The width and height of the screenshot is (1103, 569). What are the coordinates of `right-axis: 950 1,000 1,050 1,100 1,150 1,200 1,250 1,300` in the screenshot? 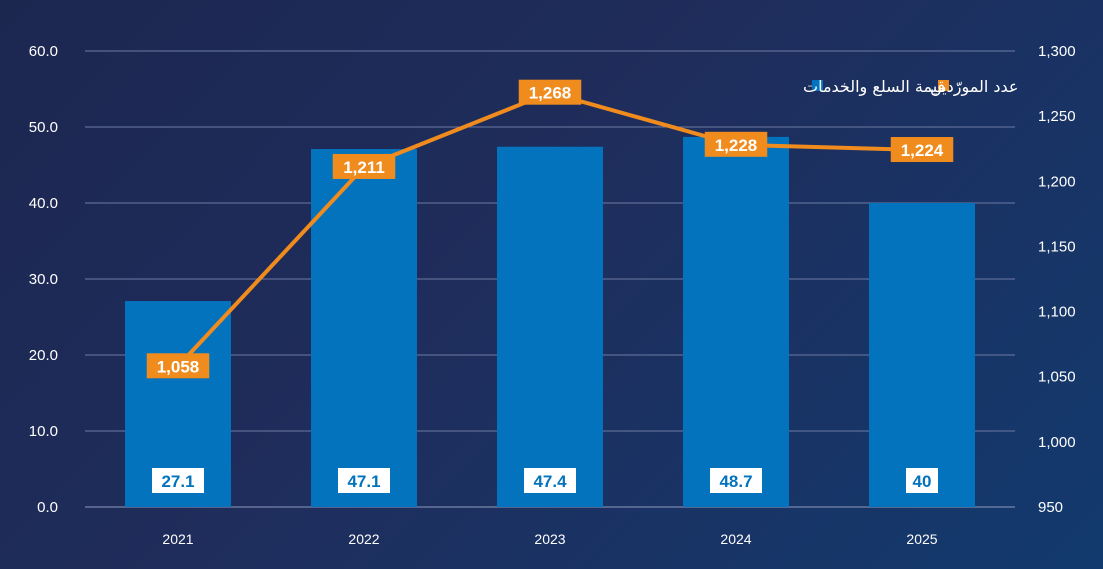 It's located at (1057, 279).